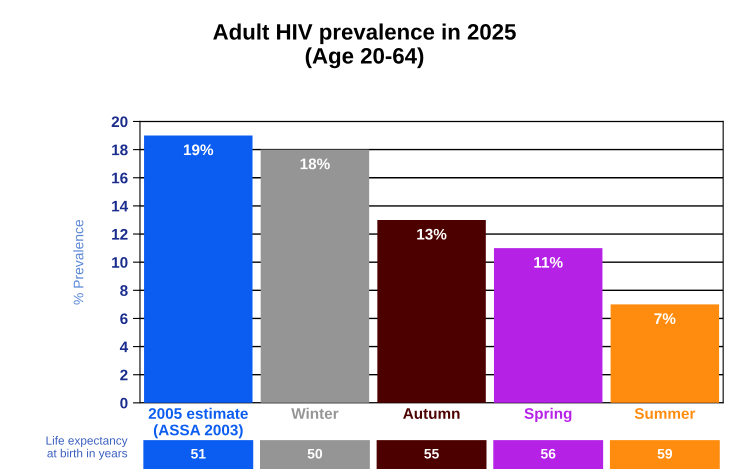 The image size is (729, 469). Describe the element at coordinates (431, 413) in the screenshot. I see `x-tick-label: Autumn` at that location.